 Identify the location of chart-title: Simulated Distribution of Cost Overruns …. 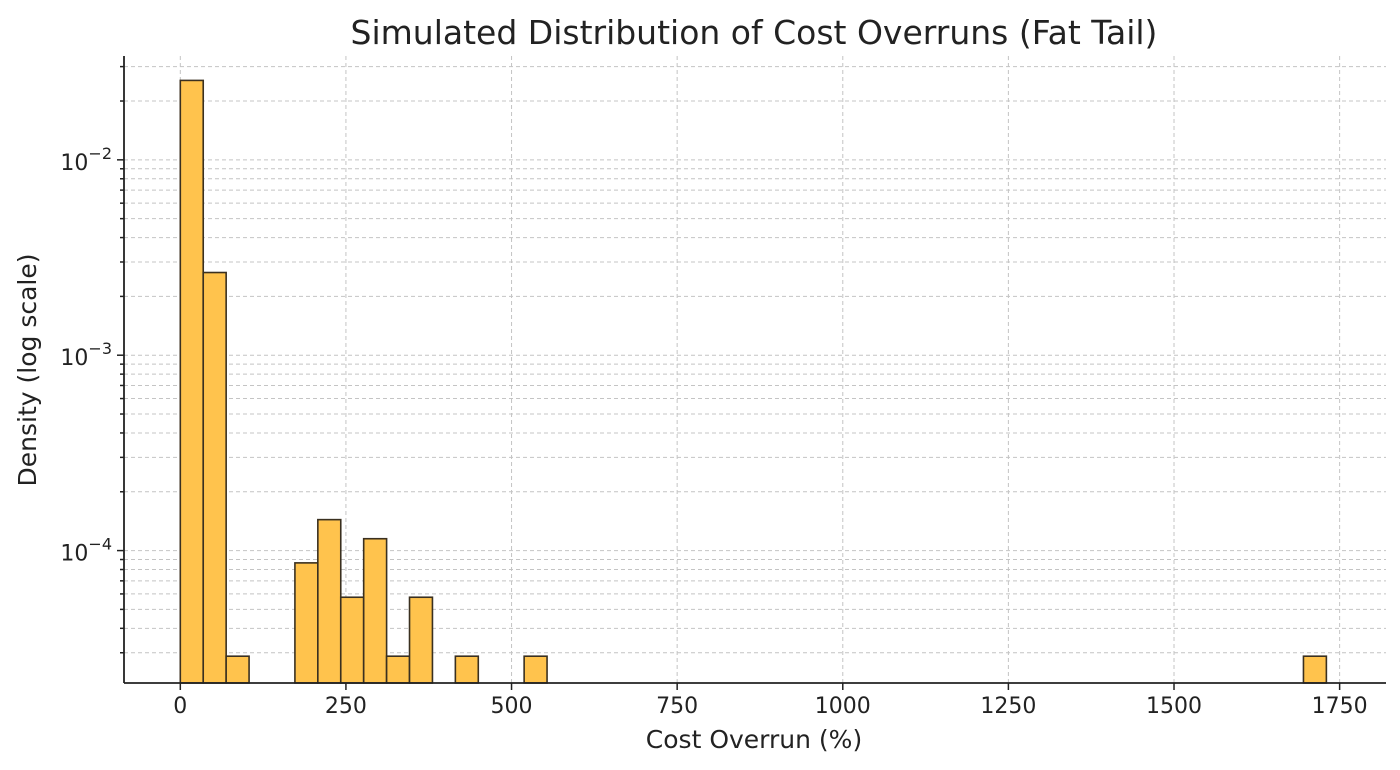
(754, 32).